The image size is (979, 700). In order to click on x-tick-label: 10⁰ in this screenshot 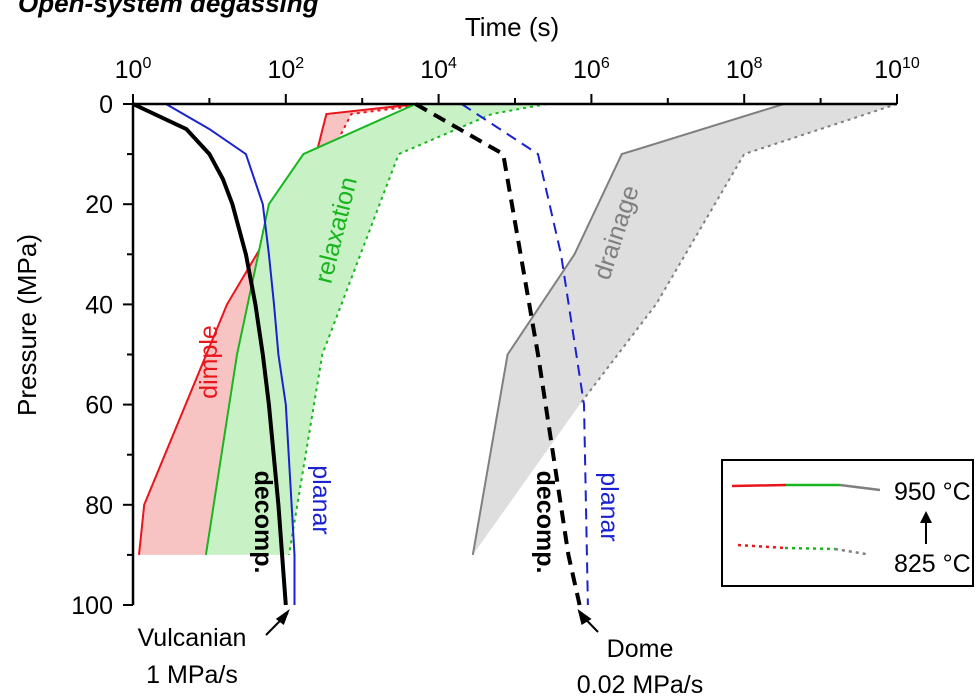, I will do `click(133, 69)`.